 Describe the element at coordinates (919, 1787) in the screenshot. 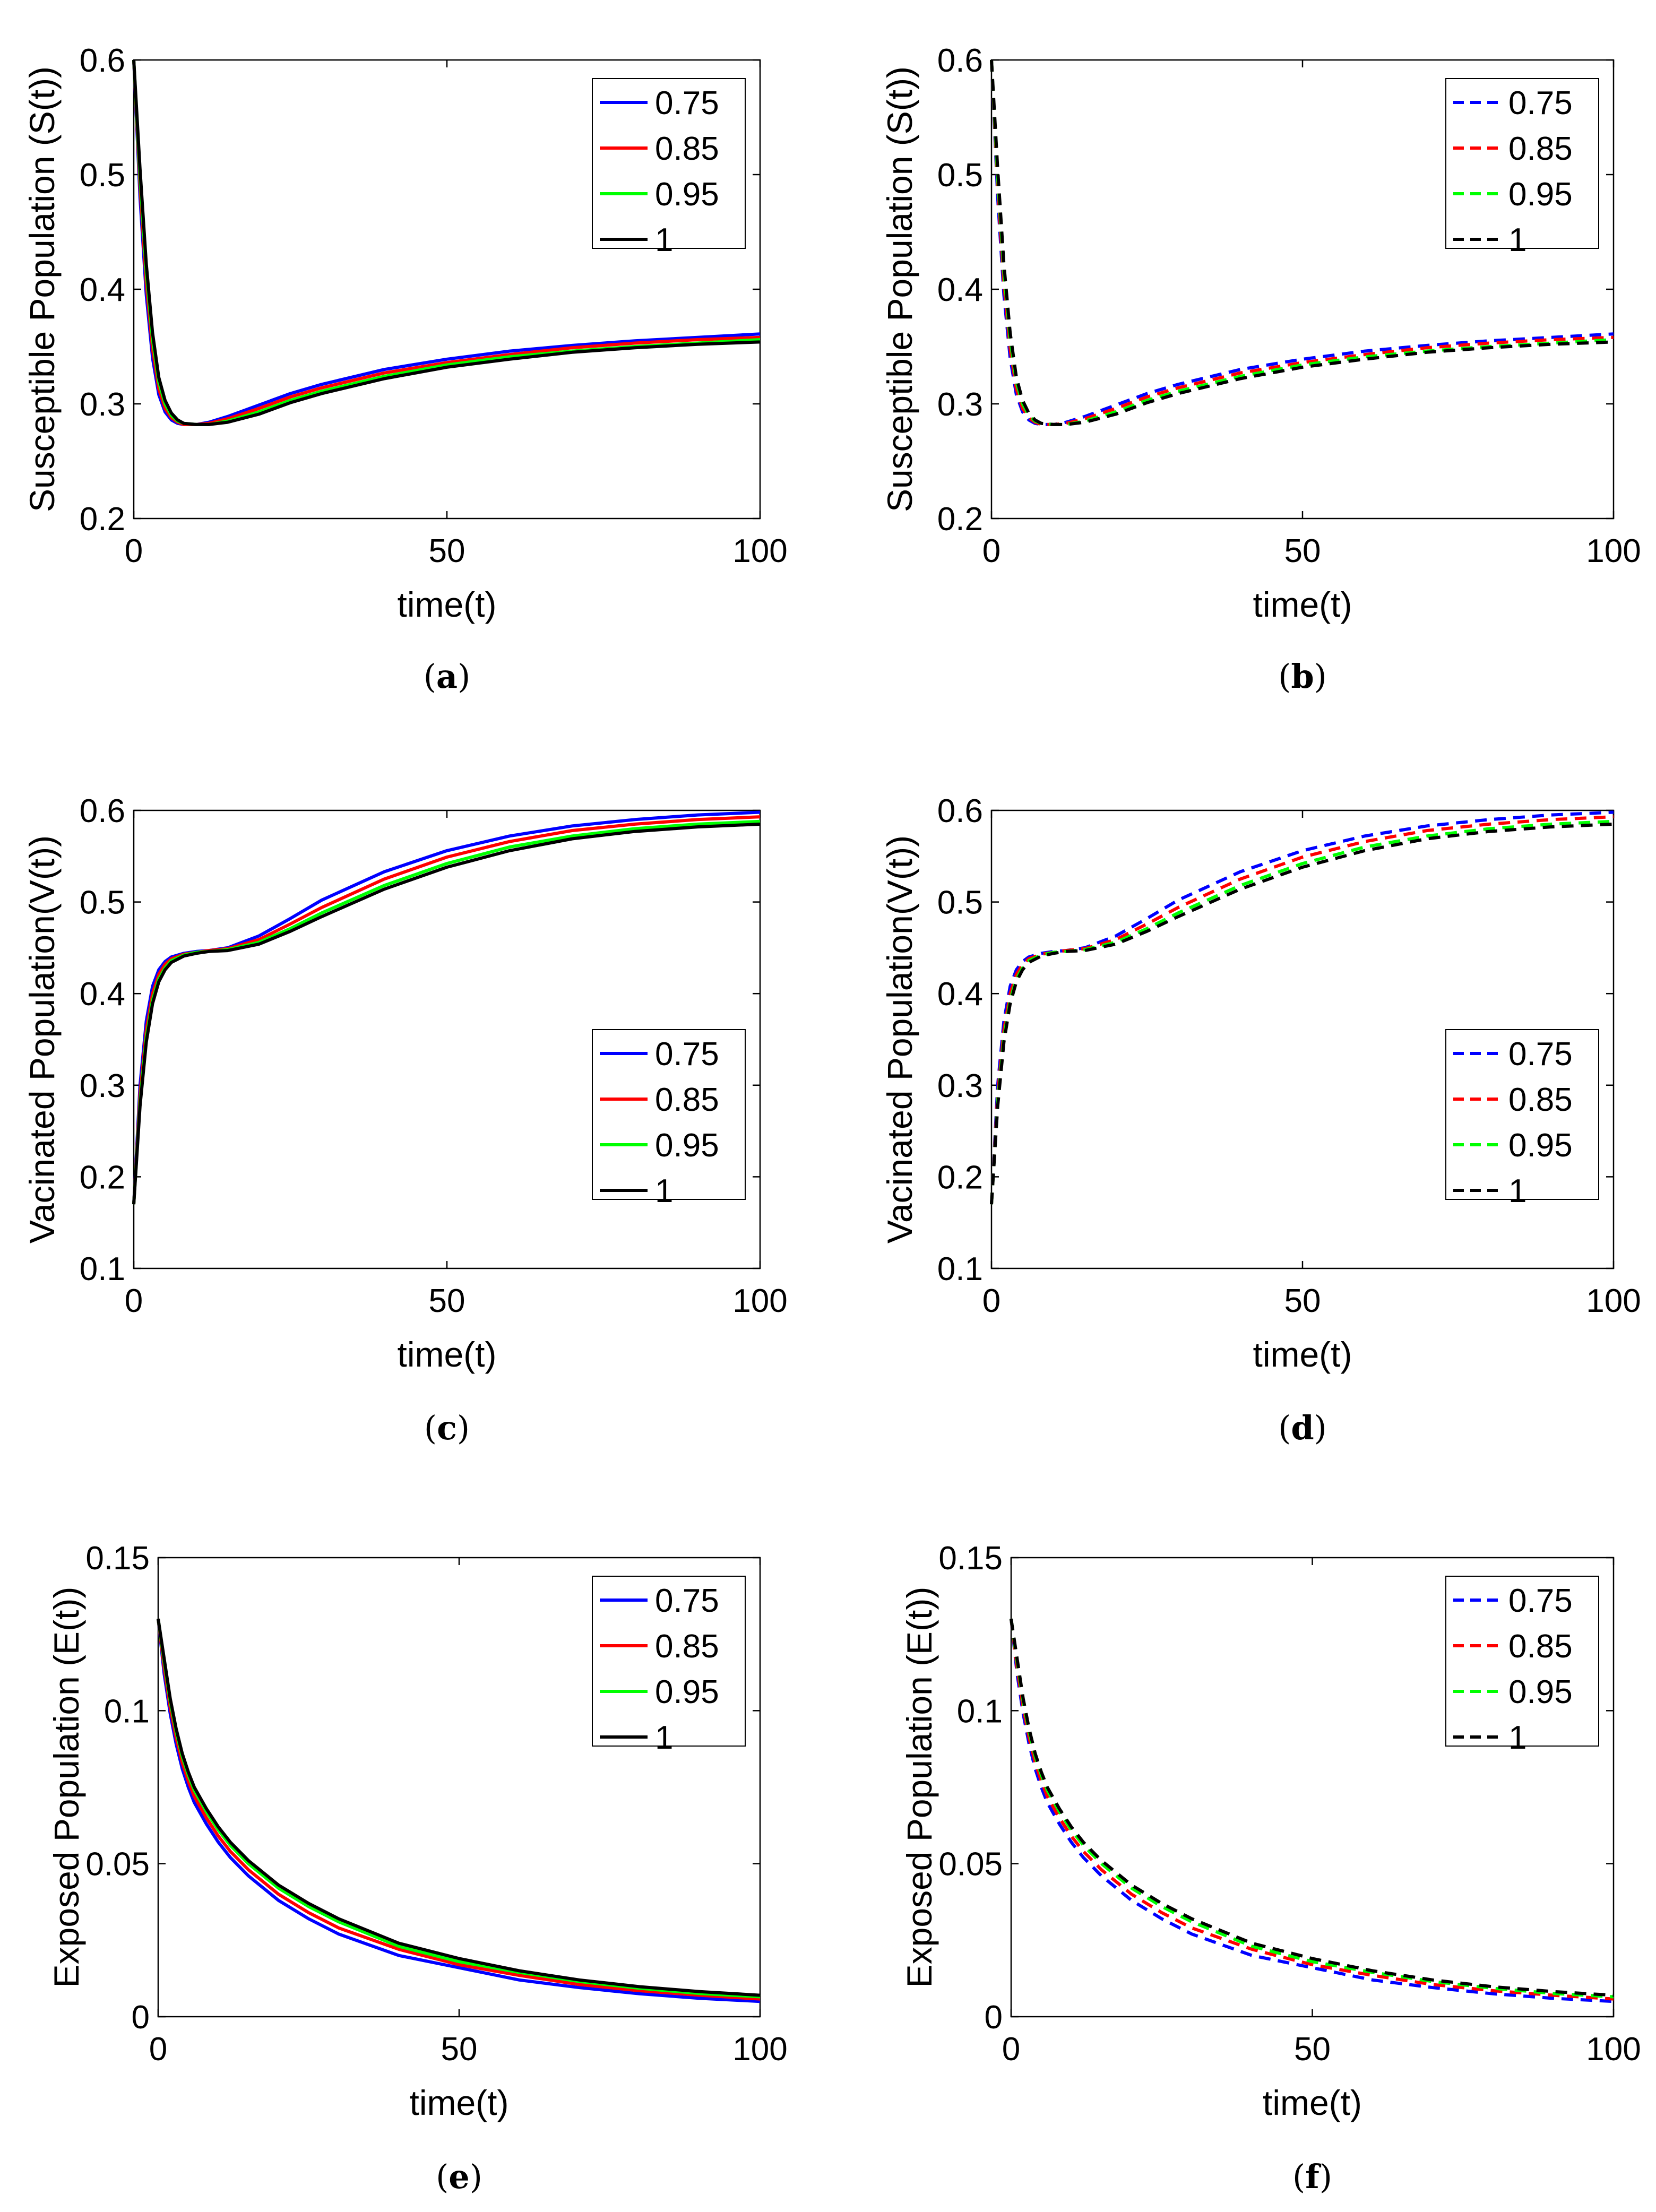

I see `y-axis-label: Exposed Population (E(t))` at that location.